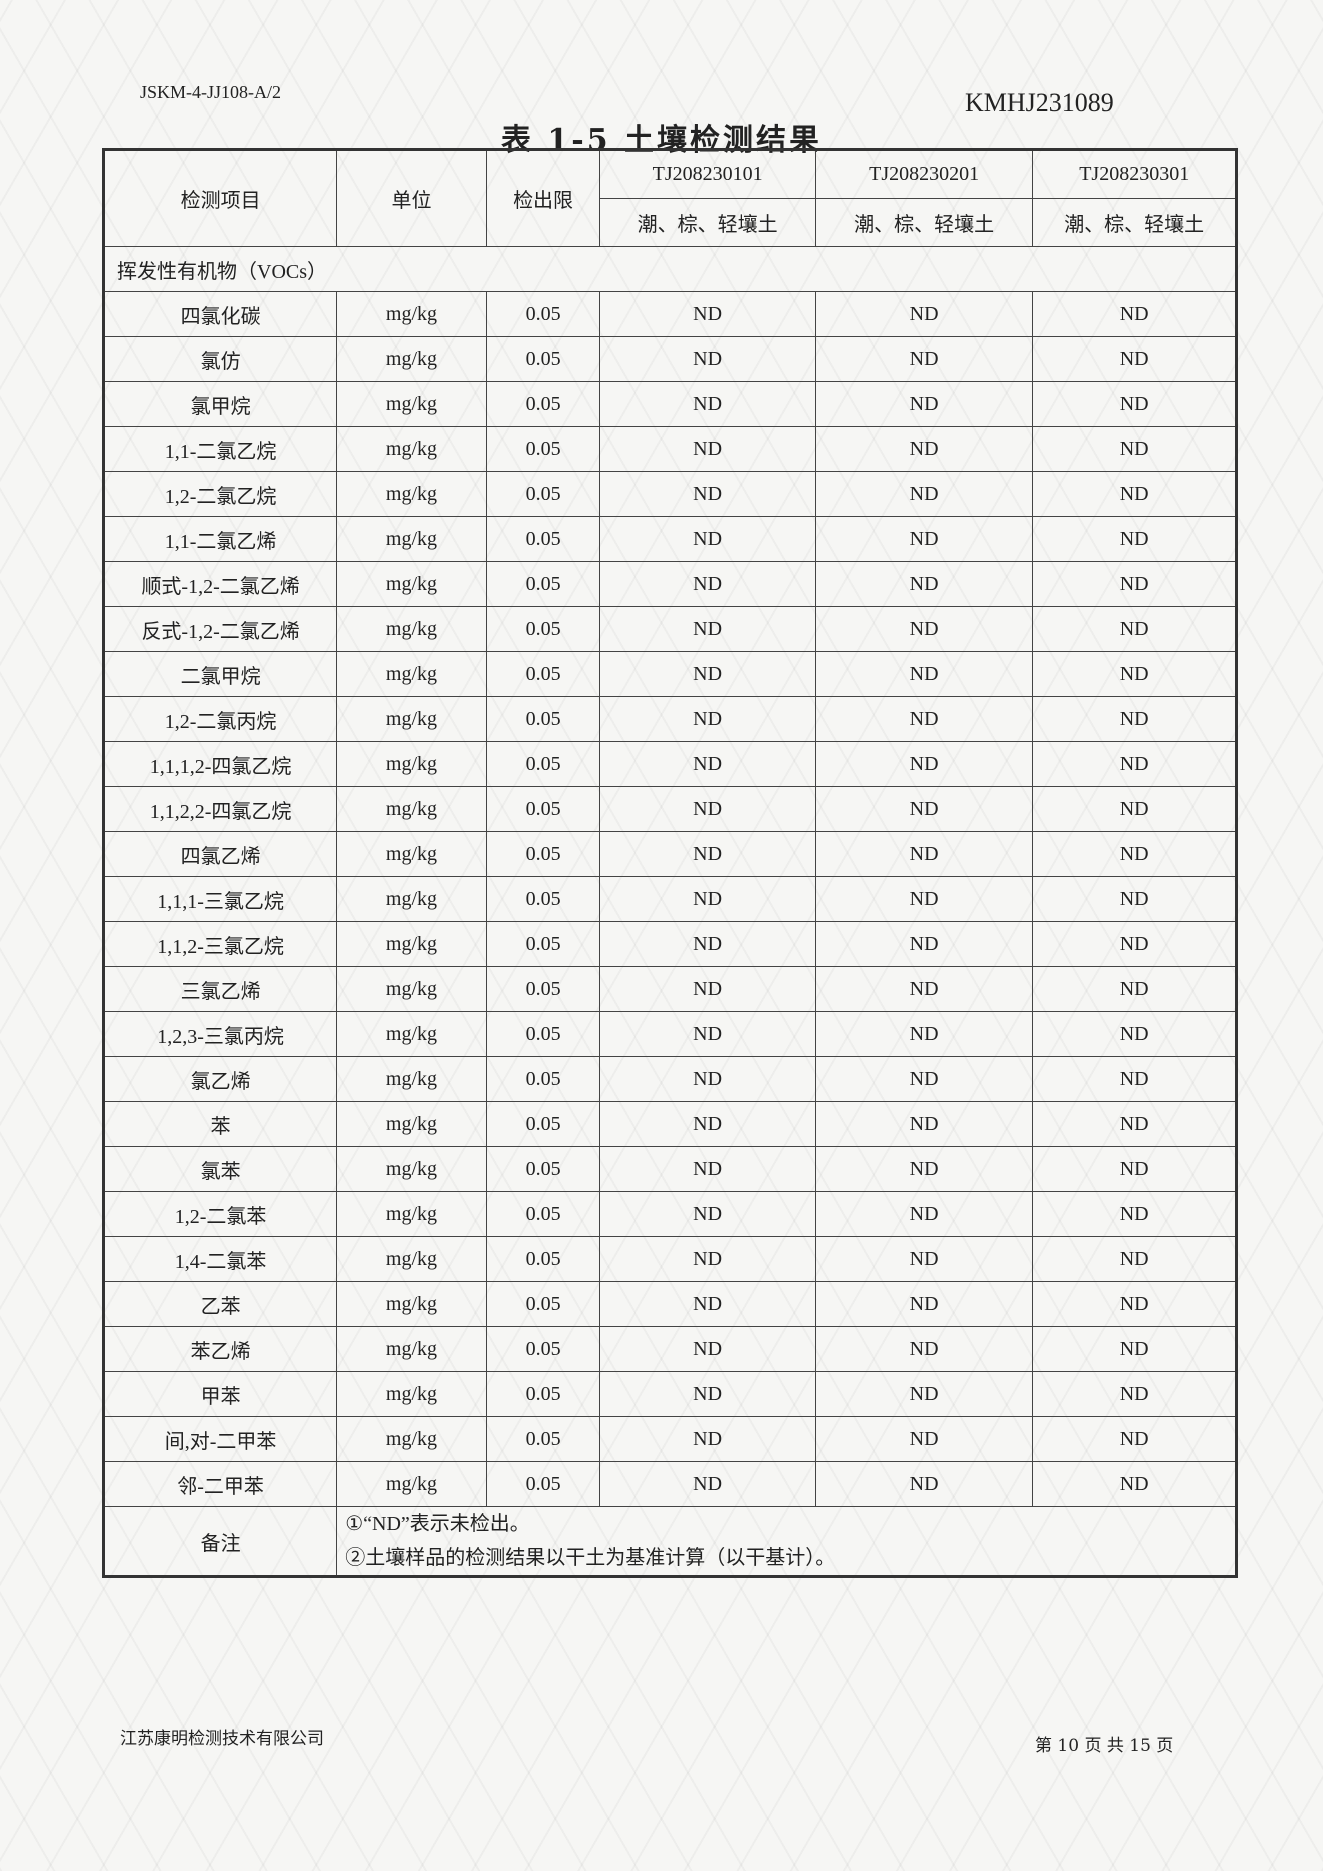 This screenshot has height=1871, width=1323. Describe the element at coordinates (670, 222) in the screenshot. I see `header-row-desc: 潮、棕、轻壤土 潮、棕、轻壤土 潮、棕、轻壤土` at that location.